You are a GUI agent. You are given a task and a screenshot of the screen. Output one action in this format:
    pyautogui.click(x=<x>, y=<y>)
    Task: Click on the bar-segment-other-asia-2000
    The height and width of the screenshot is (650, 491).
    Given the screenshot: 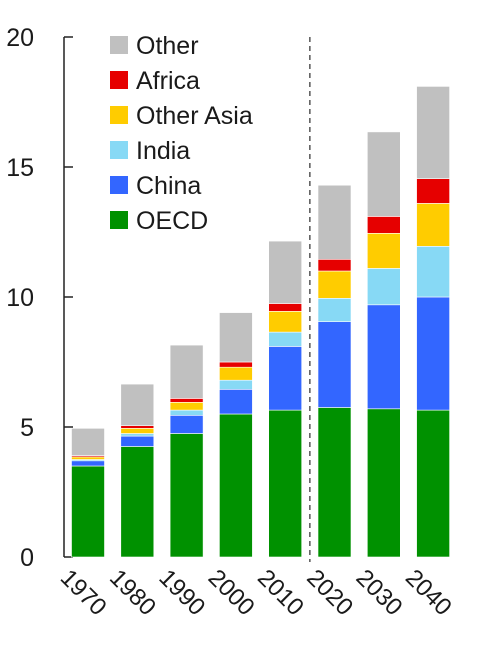 What is the action you would take?
    pyautogui.click(x=236, y=373)
    